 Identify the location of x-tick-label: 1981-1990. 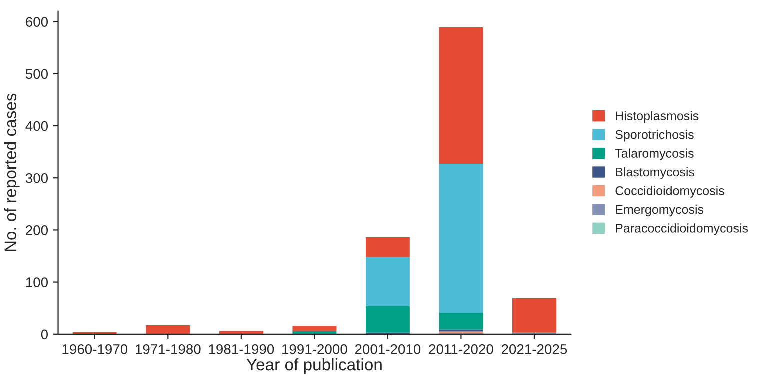
(241, 349).